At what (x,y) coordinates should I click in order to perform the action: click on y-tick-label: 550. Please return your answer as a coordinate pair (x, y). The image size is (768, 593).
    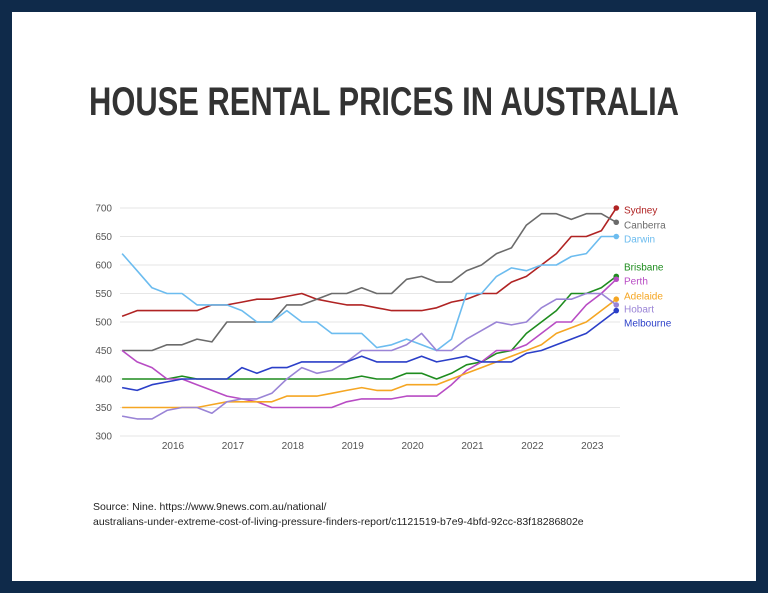
    Looking at the image, I should click on (103, 294).